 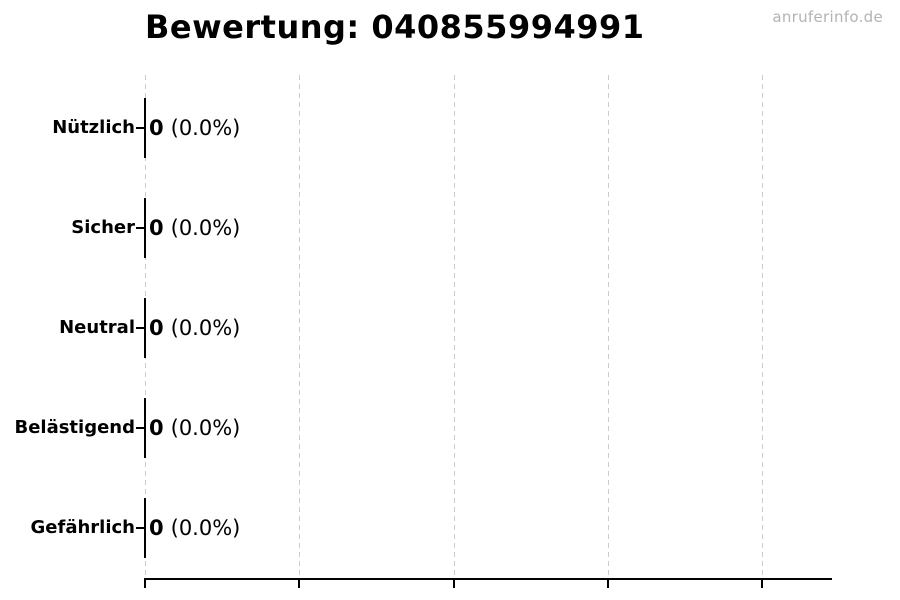 What do you see at coordinates (395, 27) in the screenshot?
I see `chart-title: Bewertung: 040855994991` at bounding box center [395, 27].